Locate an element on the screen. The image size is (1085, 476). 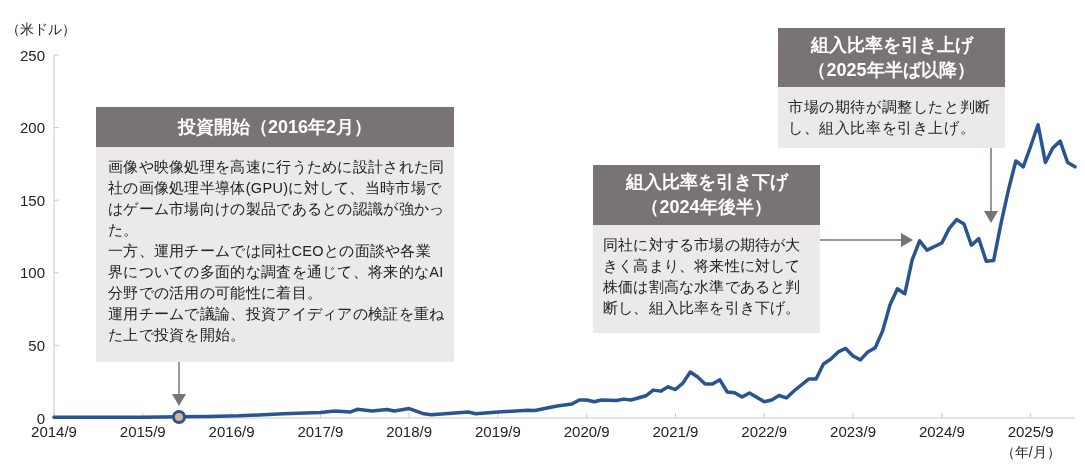
x-tick-label: 2017/9 is located at coordinates (320, 431).